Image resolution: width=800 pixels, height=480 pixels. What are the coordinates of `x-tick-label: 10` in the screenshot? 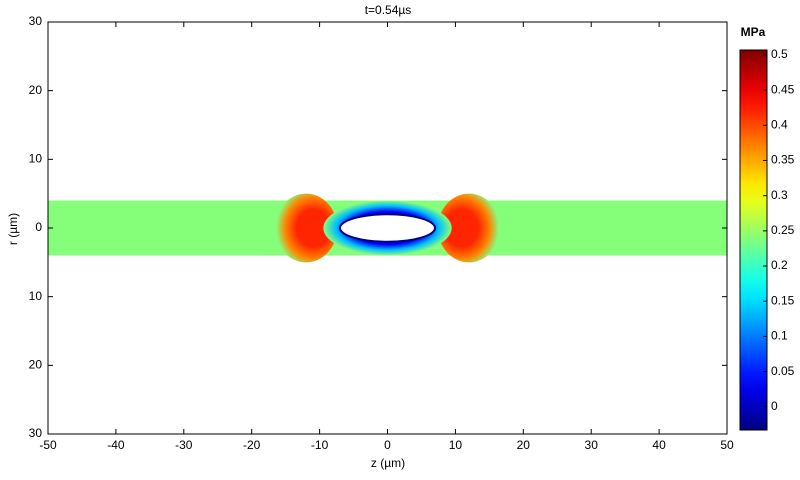 It's located at (456, 445).